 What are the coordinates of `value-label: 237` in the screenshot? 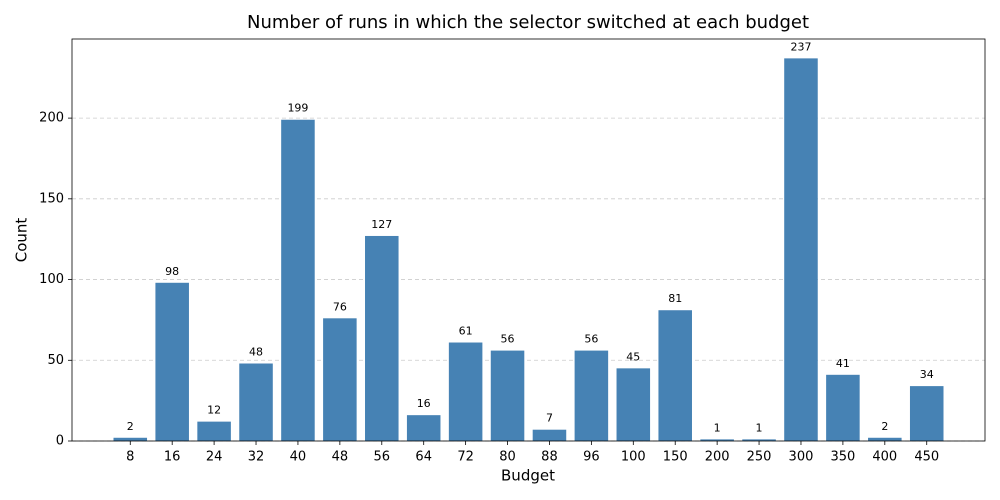 It's located at (800, 46).